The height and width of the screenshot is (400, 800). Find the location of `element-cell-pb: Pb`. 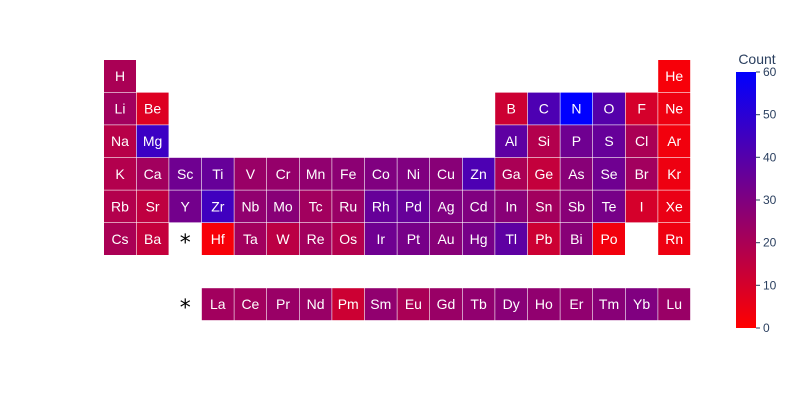

element-cell-pb: Pb is located at coordinates (543, 239).